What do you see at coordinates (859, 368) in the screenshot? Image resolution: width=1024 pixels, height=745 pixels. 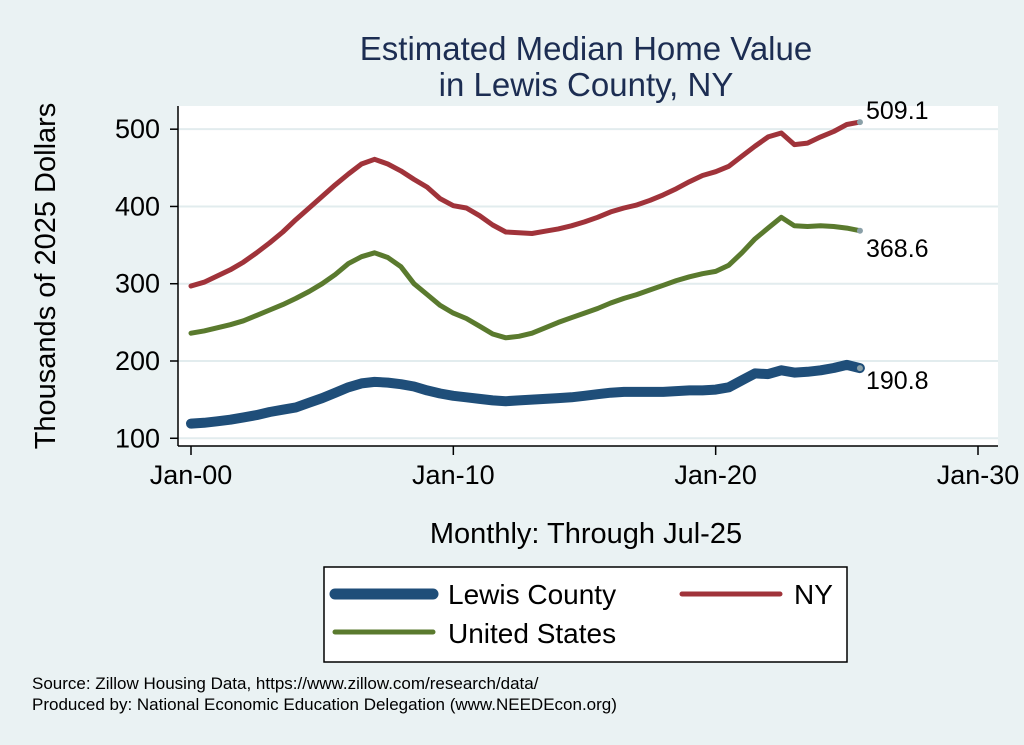 I see `series-end-point-lewis-county` at bounding box center [859, 368].